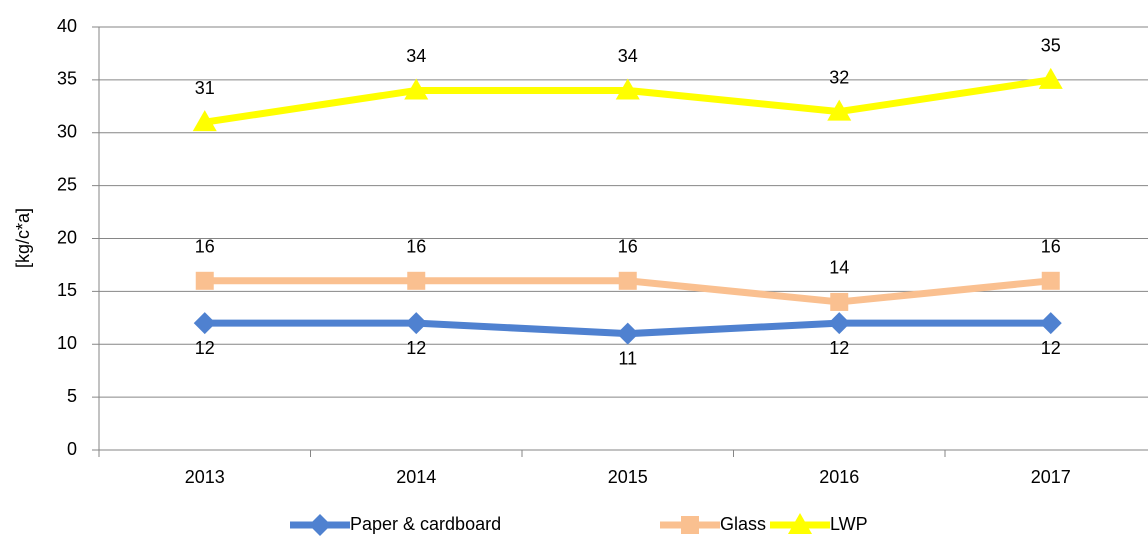 The width and height of the screenshot is (1148, 542). I want to click on y-tick-label: 5, so click(72, 396).